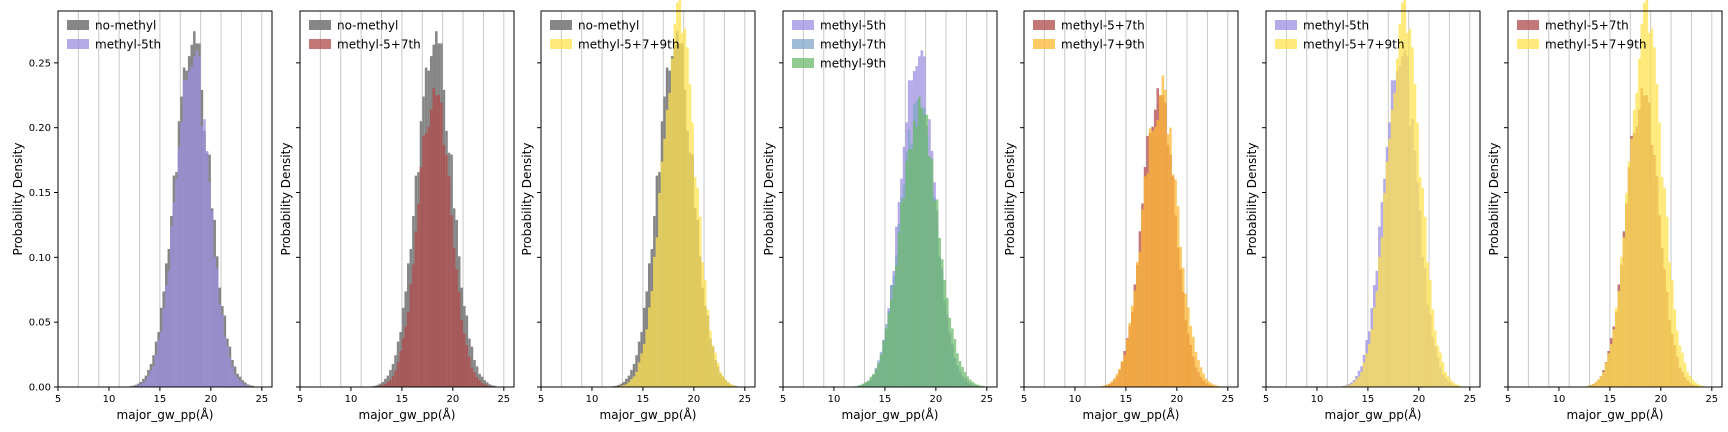 This screenshot has width=1728, height=432. What do you see at coordinates (853, 64) in the screenshot?
I see `legend-label: methyl-9th` at bounding box center [853, 64].